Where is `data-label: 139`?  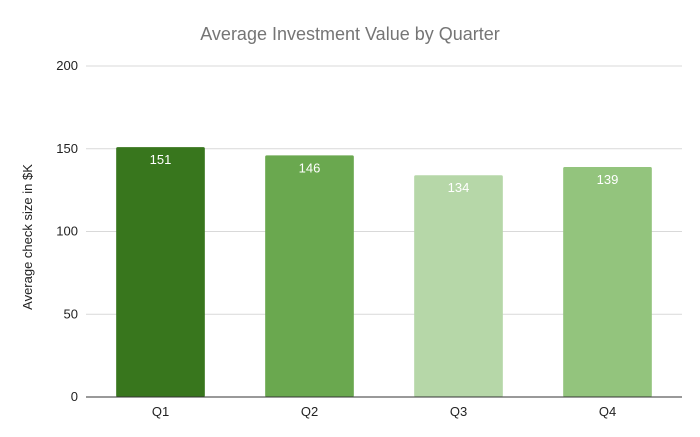
data-label: 139 is located at coordinates (608, 179).